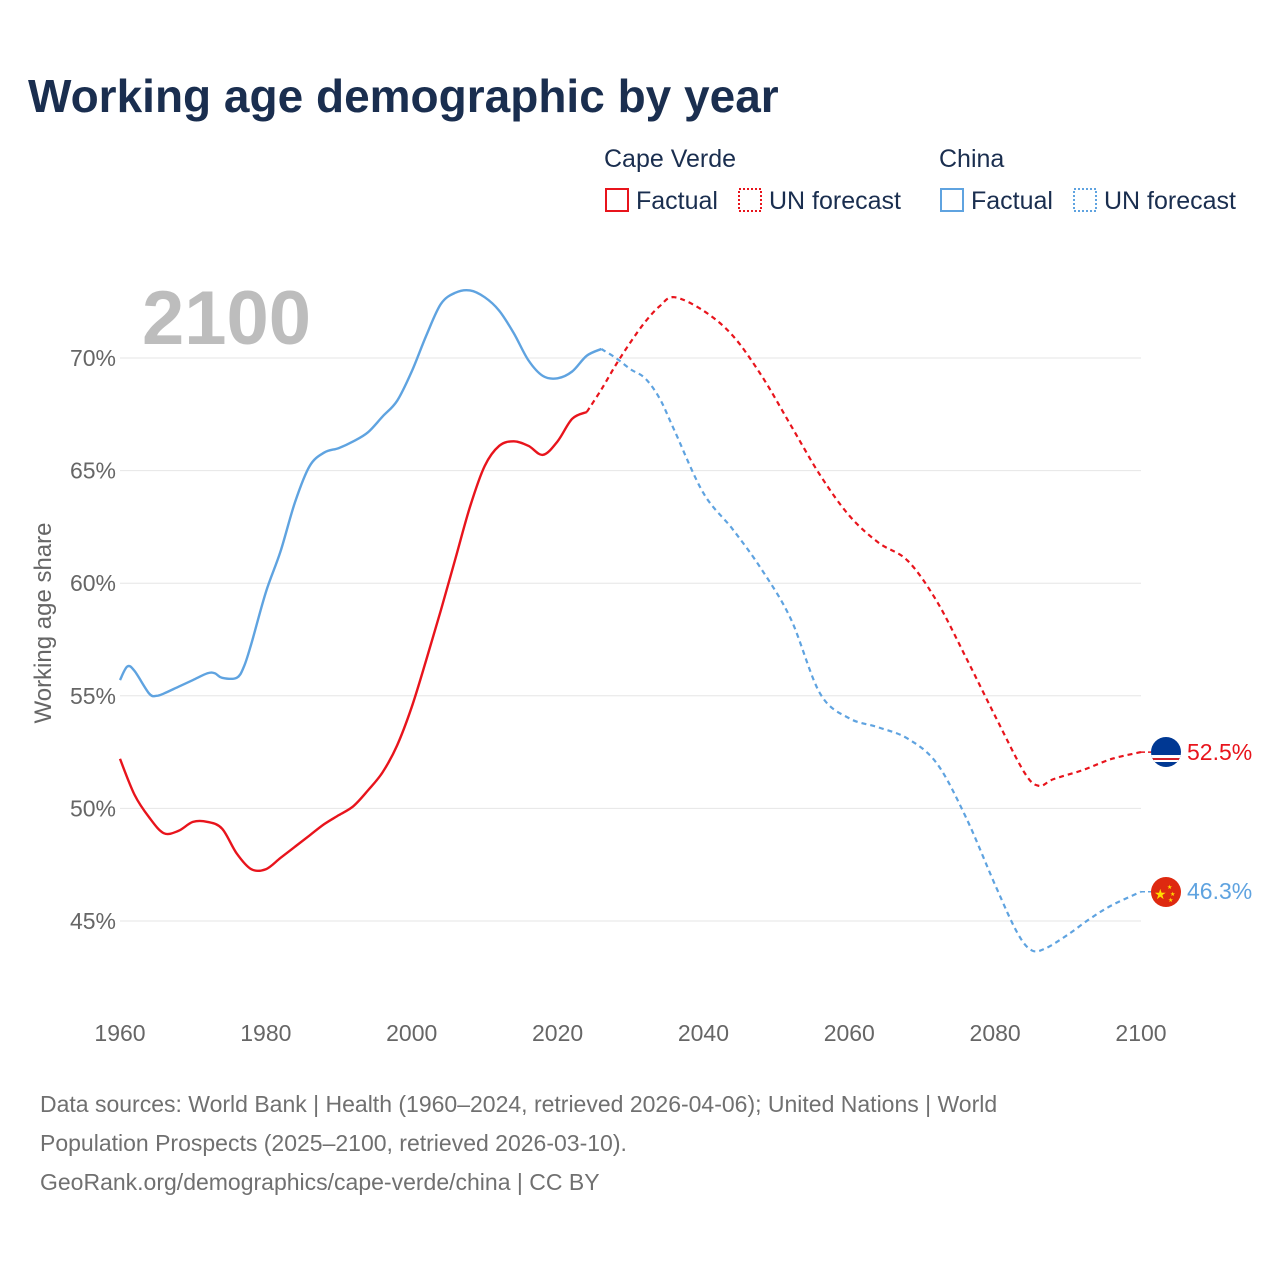 The width and height of the screenshot is (1280, 1280). I want to click on x-tick-label: 2060, so click(849, 1033).